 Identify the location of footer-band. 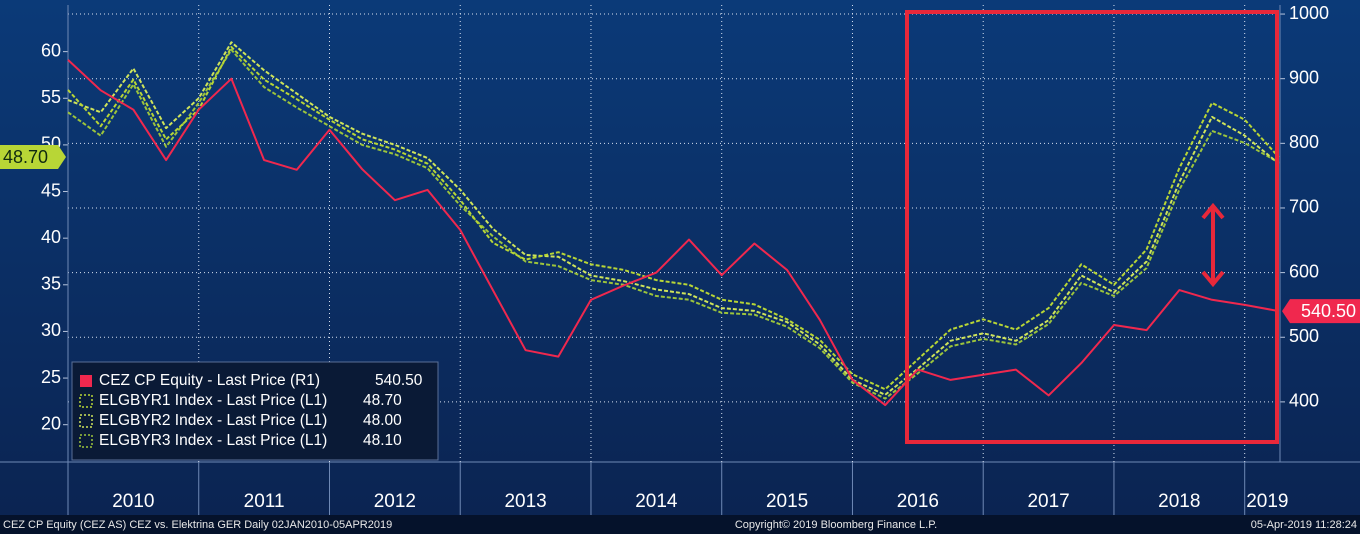
(680, 524).